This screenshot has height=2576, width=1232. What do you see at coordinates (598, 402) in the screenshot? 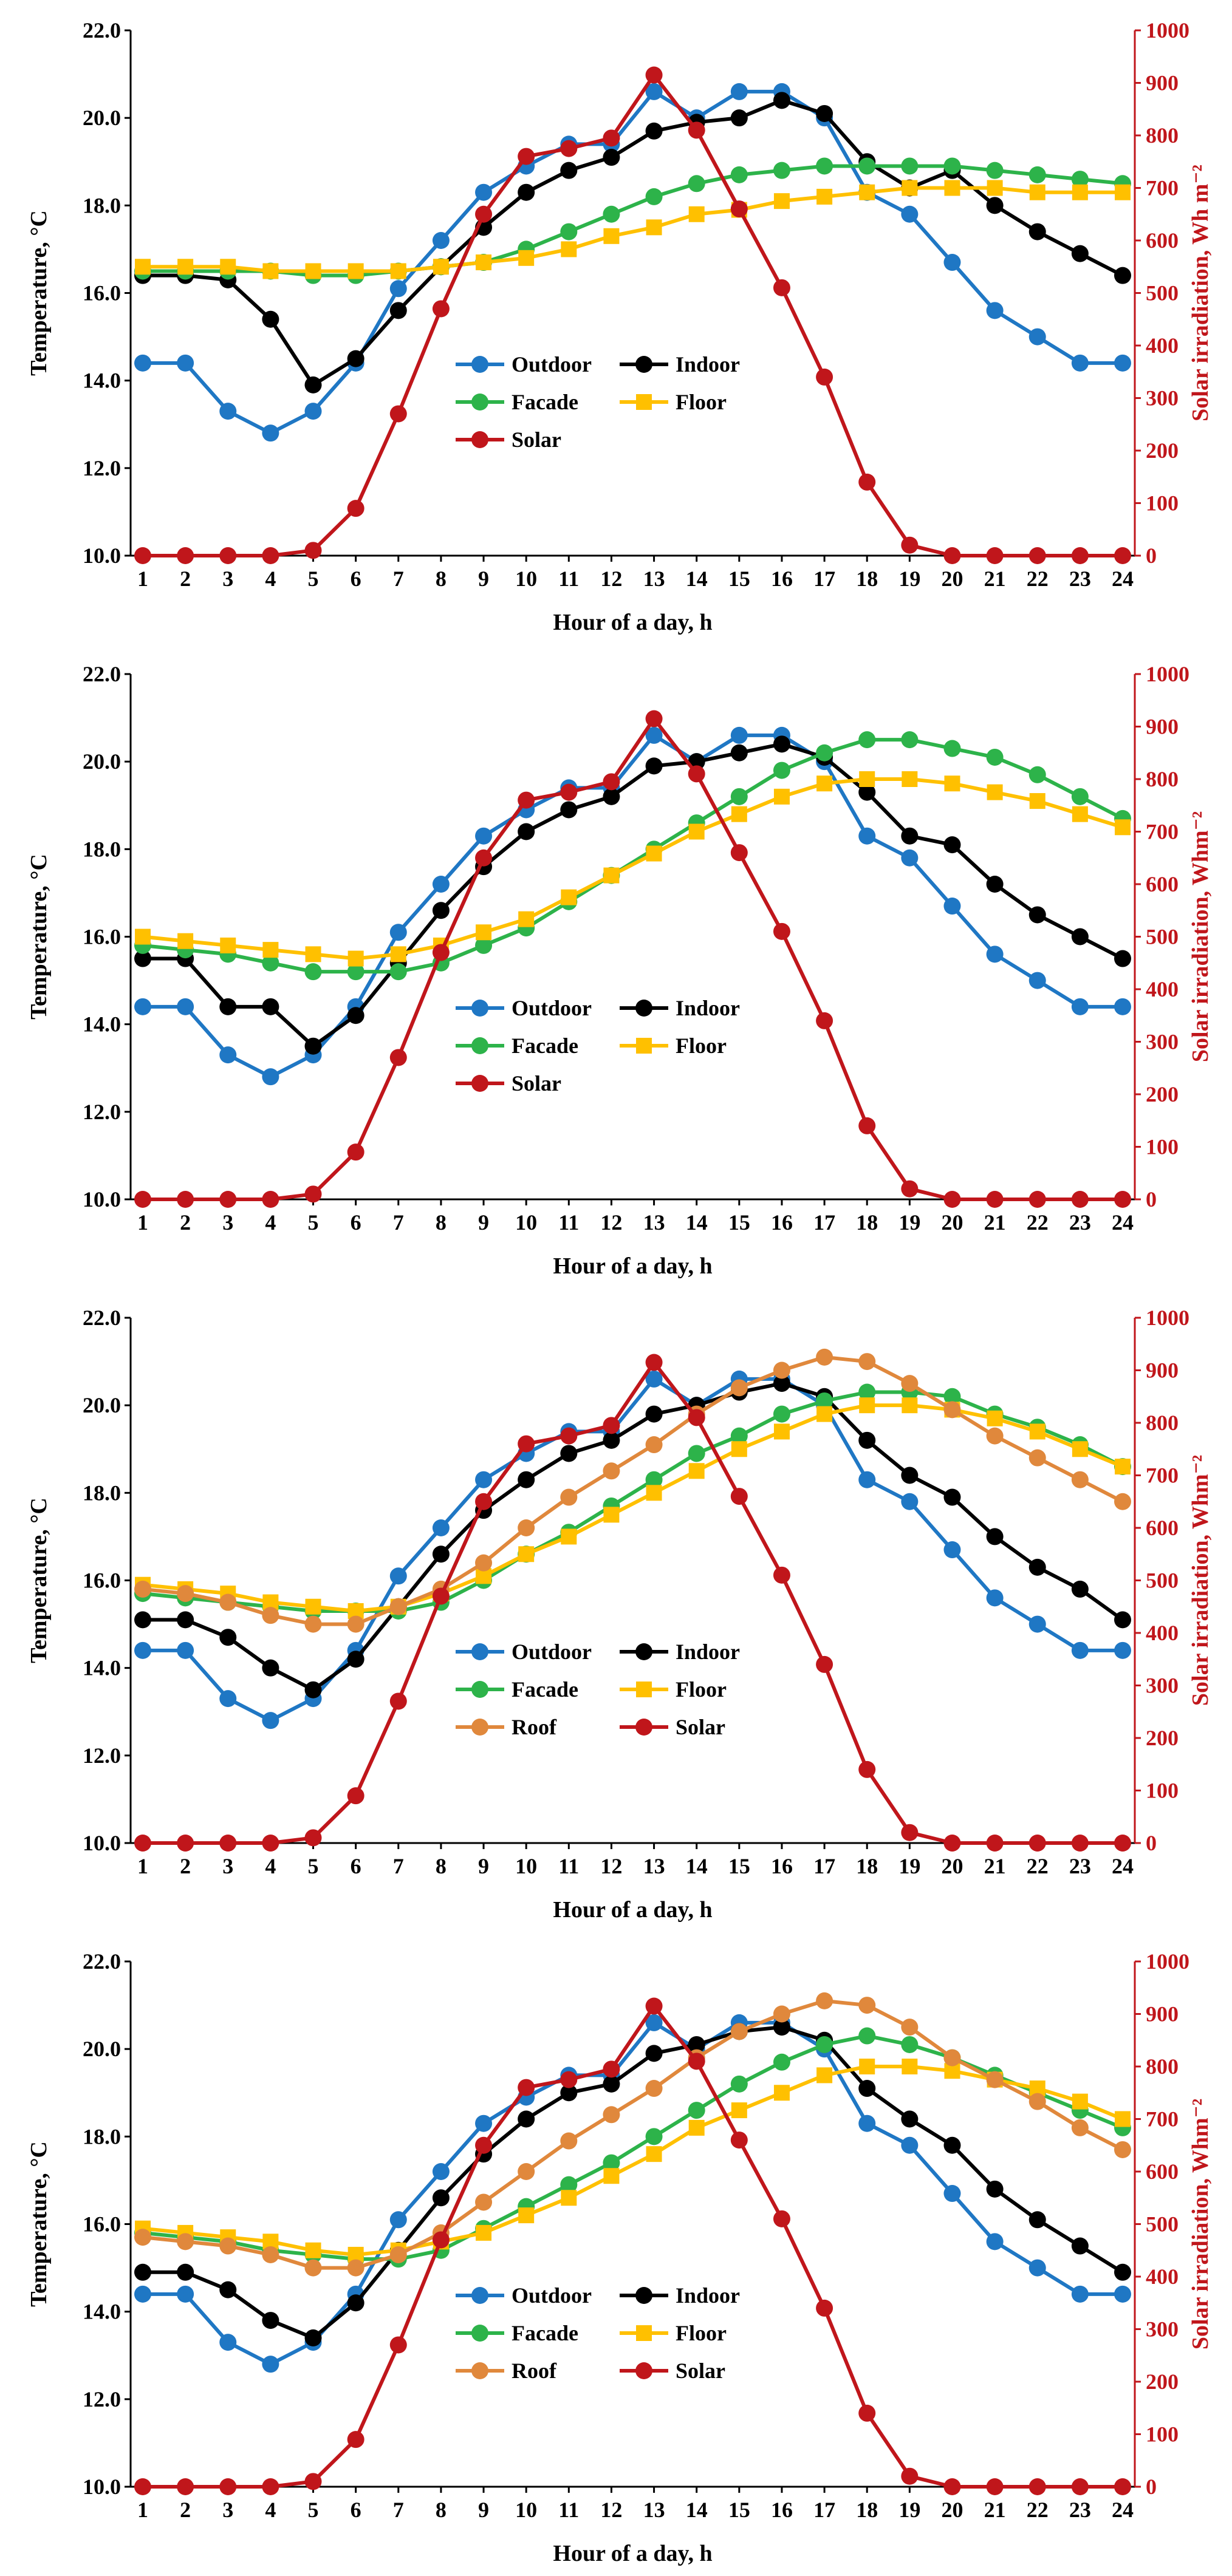
I see `legend: Outdoor Indoor Facade Floor Solar` at bounding box center [598, 402].